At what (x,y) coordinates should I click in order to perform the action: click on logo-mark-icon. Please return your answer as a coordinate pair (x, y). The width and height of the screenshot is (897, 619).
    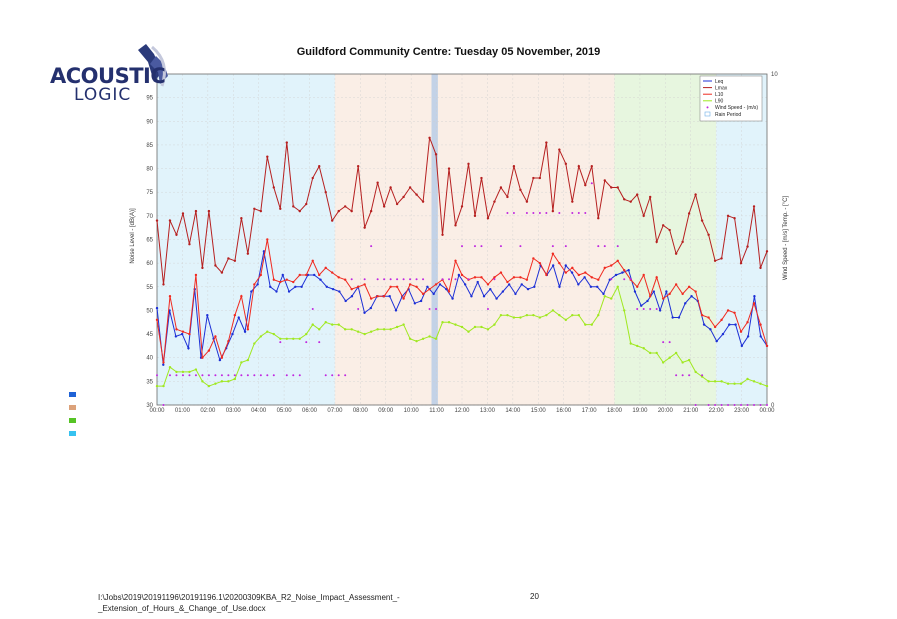
    Looking at the image, I should click on (153, 65).